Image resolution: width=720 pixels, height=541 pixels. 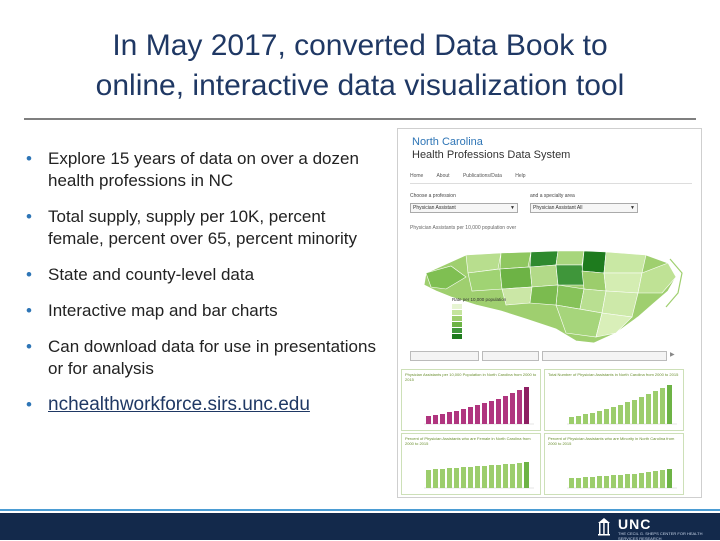 What do you see at coordinates (482, 318) in the screenshot?
I see `map-legend: Rate per 10,000 population` at bounding box center [482, 318].